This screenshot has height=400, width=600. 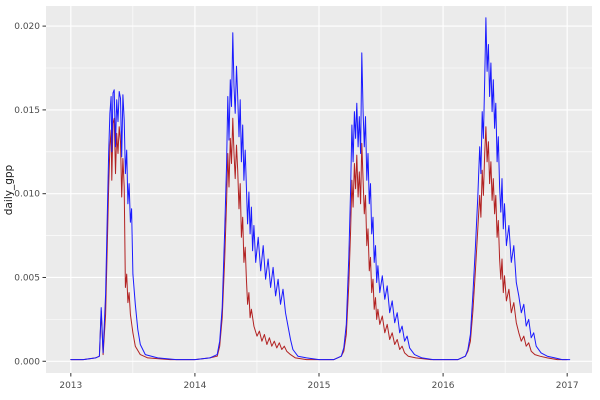 What do you see at coordinates (443, 386) in the screenshot?
I see `x-tick-label: 2016` at bounding box center [443, 386].